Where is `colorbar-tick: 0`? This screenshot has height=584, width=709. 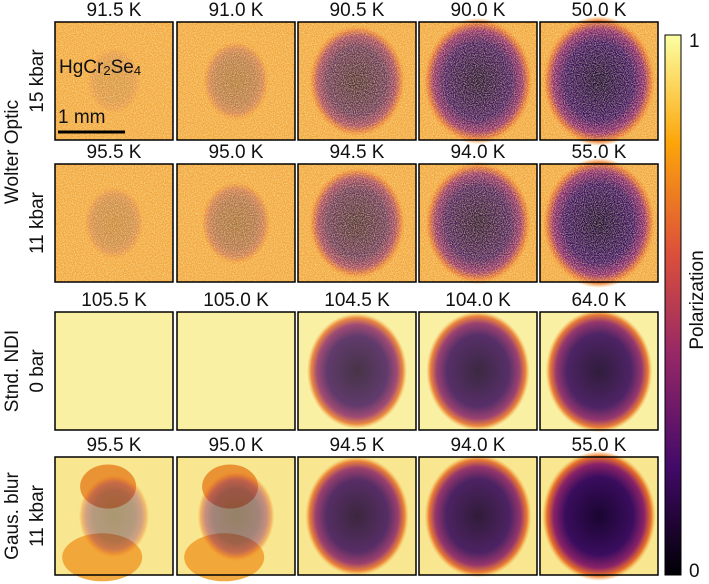 colorbar-tick: 0 is located at coordinates (694, 571).